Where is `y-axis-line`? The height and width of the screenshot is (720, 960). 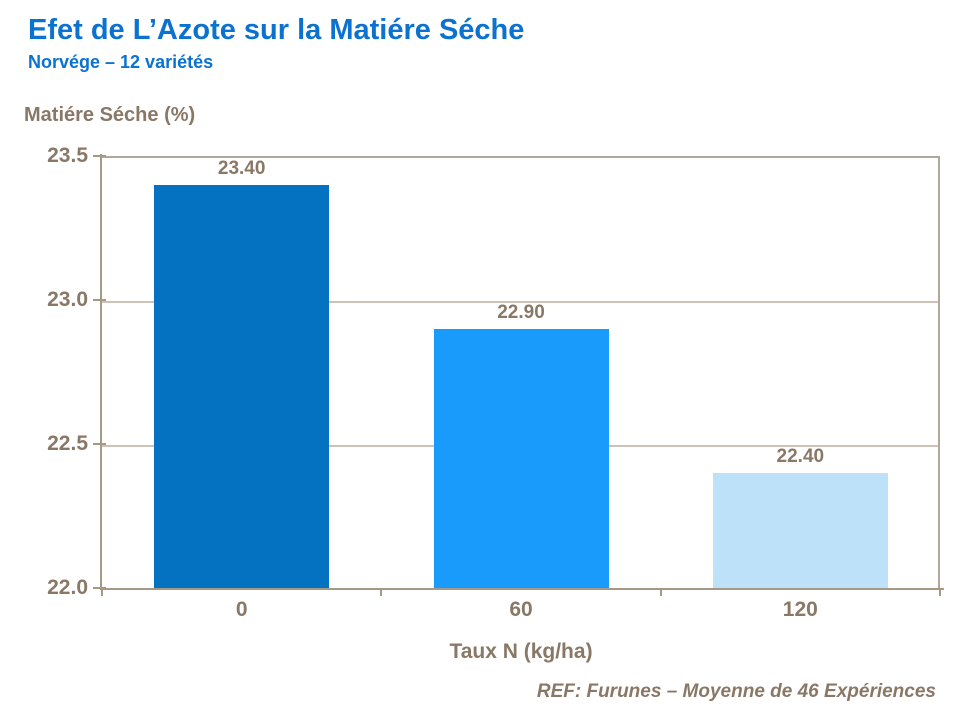
y-axis-line is located at coordinates (101, 372).